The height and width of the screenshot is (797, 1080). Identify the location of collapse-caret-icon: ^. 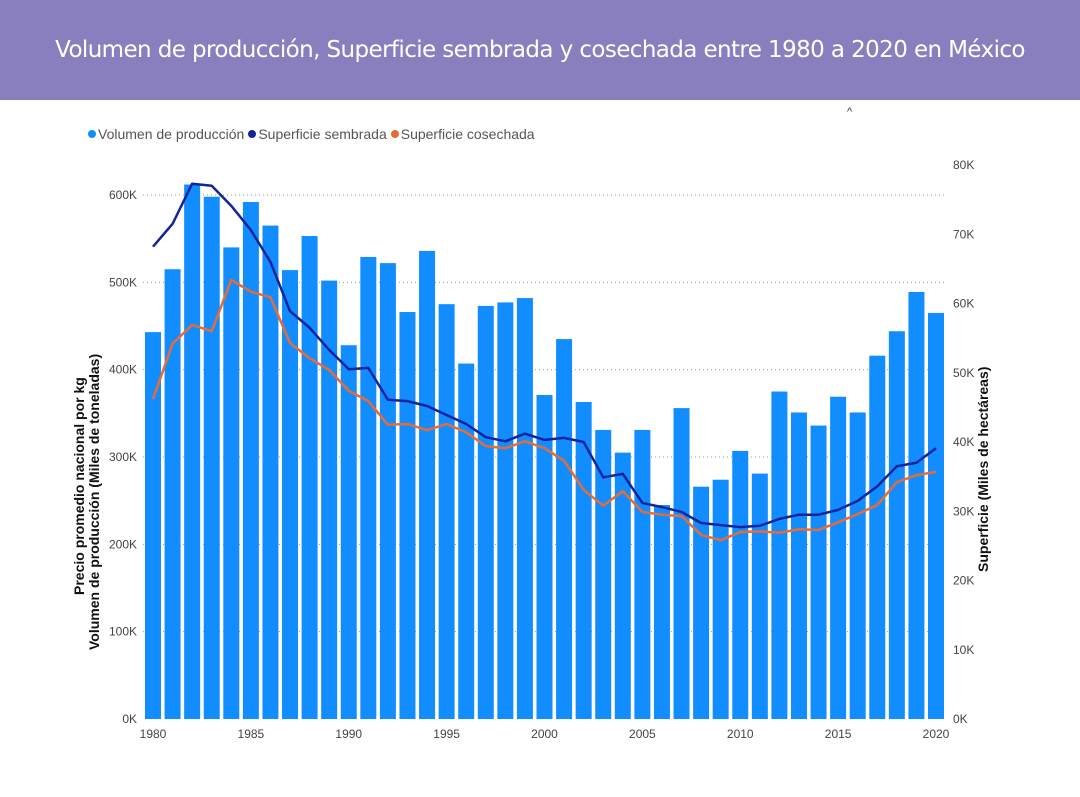
(850, 112).